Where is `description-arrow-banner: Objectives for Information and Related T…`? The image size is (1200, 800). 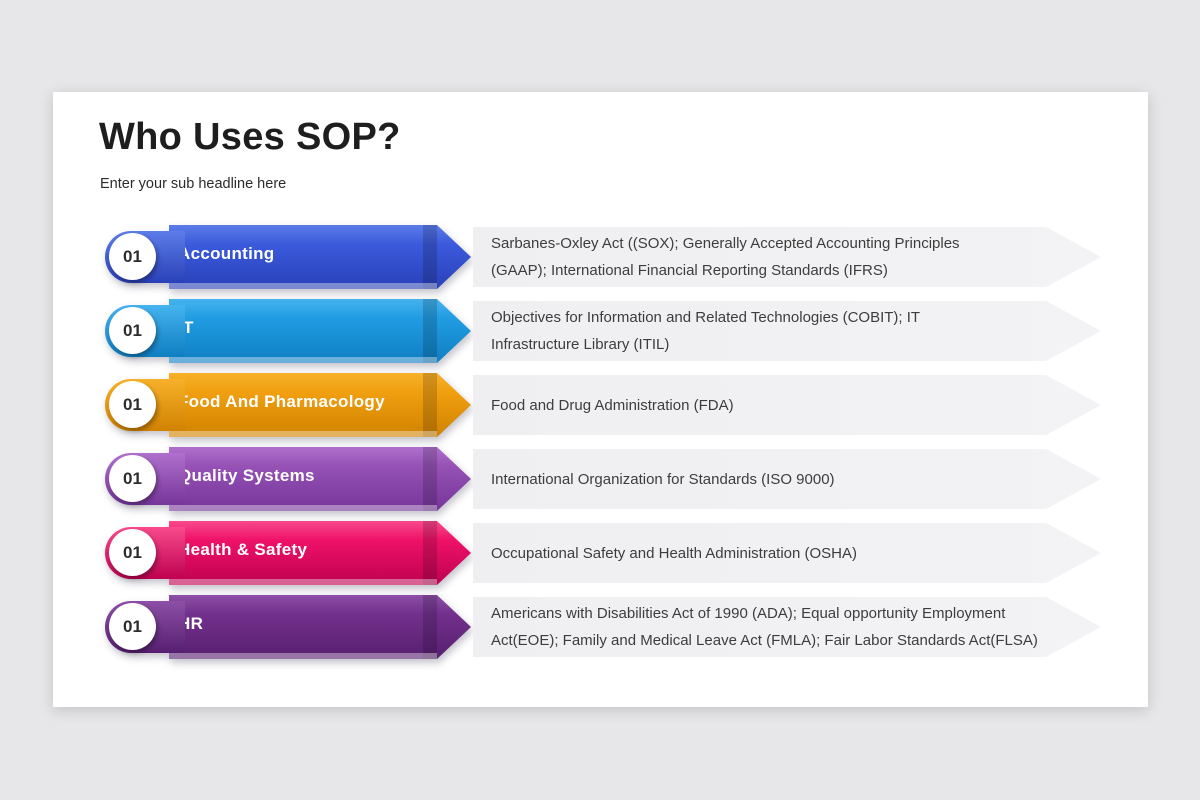 description-arrow-banner: Objectives for Information and Related T… is located at coordinates (787, 331).